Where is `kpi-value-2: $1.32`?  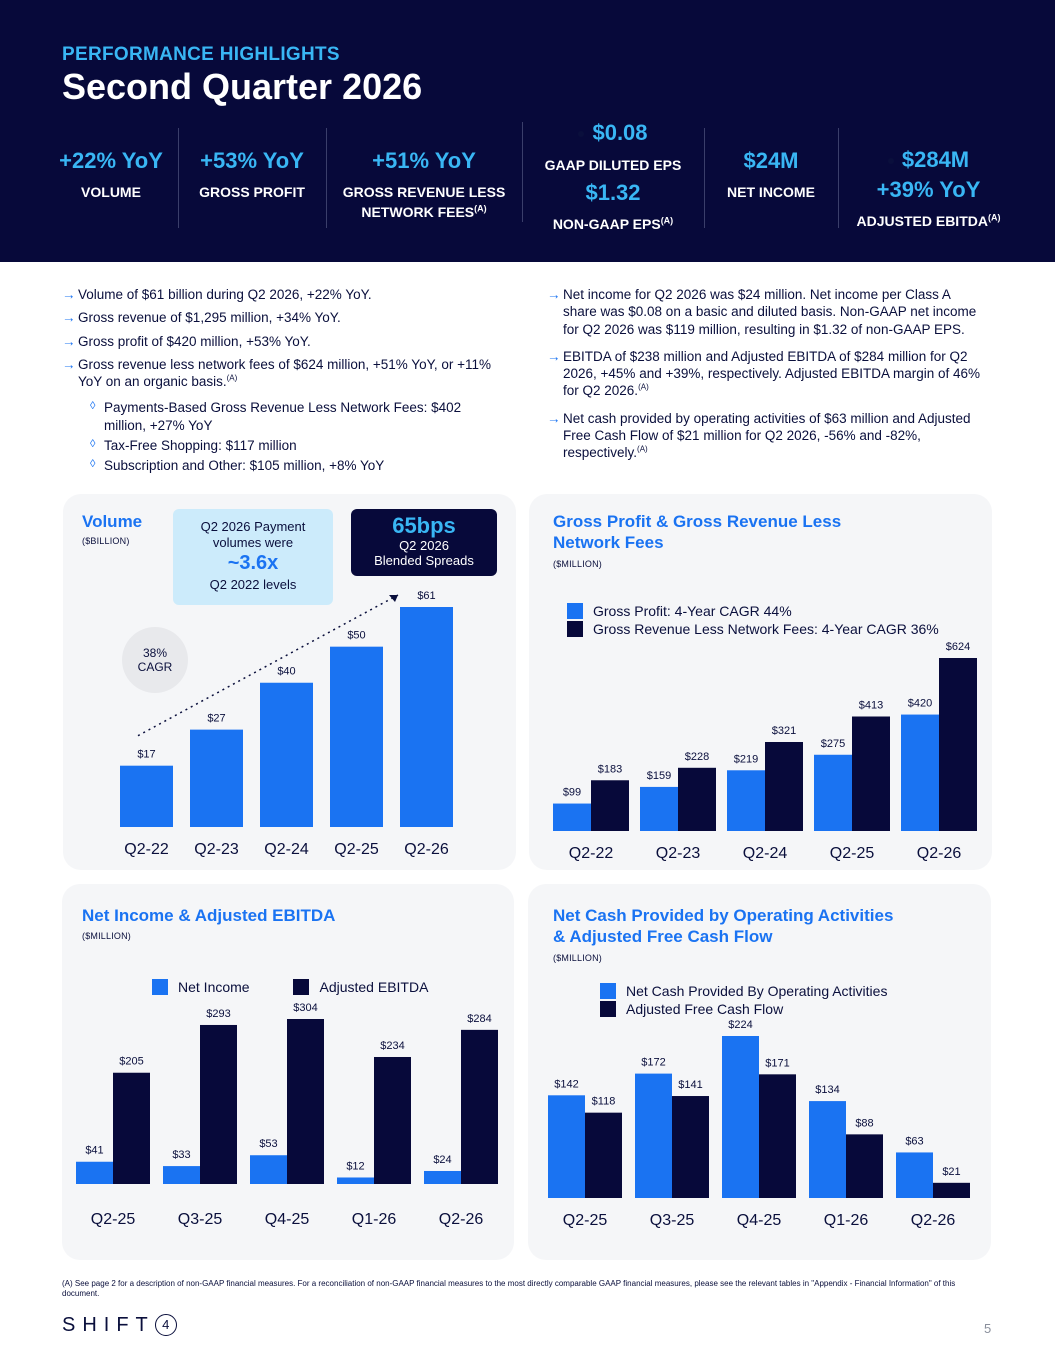 kpi-value-2: $1.32 is located at coordinates (613, 193).